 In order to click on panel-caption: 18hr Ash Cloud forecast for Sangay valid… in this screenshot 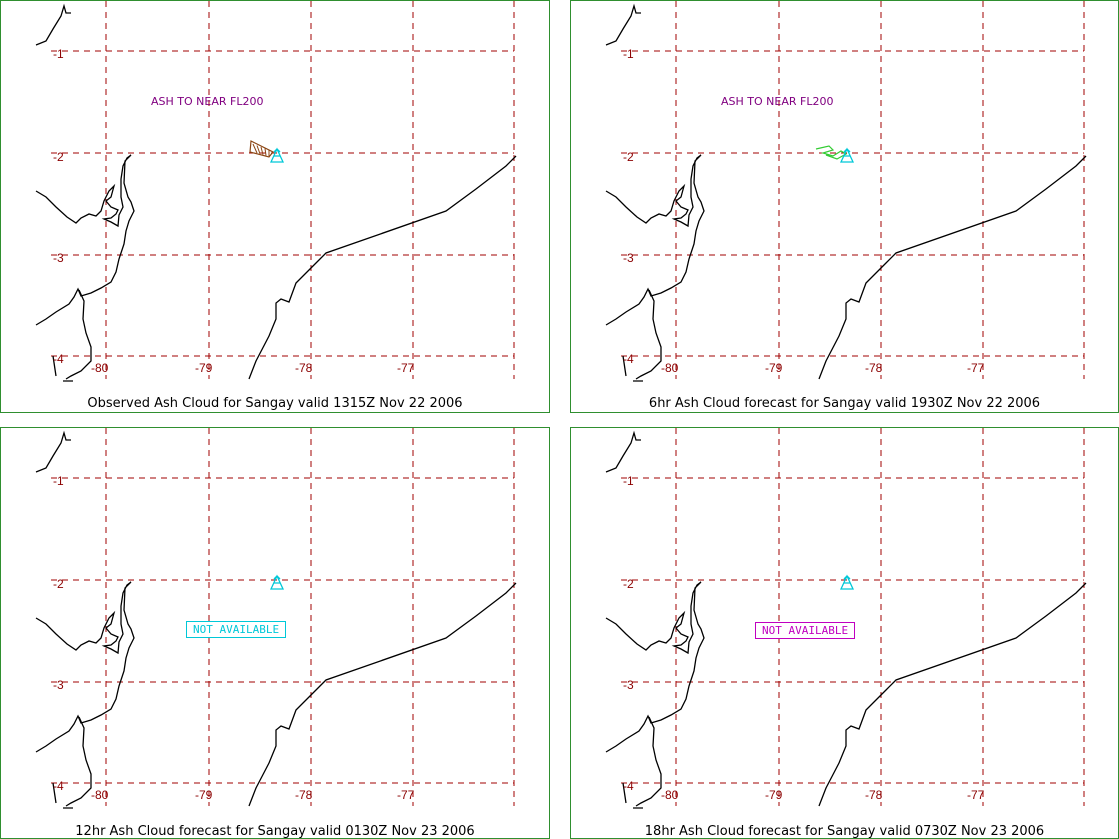, I will do `click(844, 831)`.